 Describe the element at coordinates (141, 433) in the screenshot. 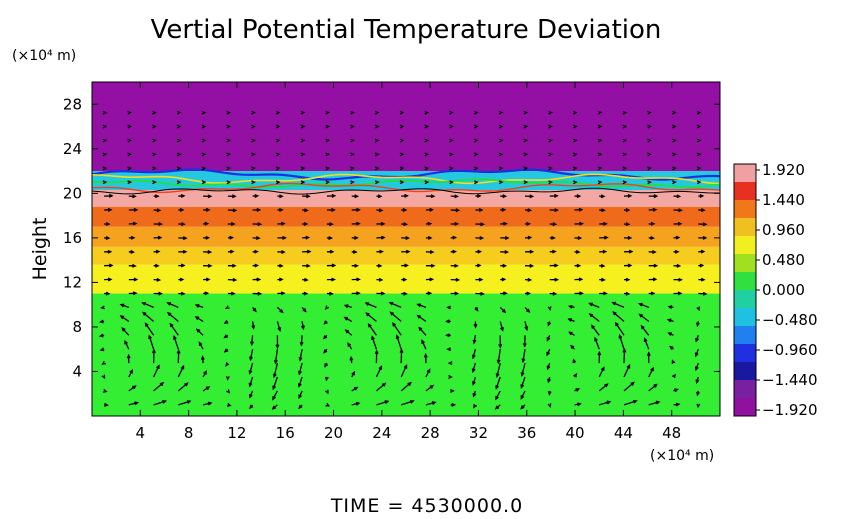

I see `x-tick-label-4: 4` at that location.